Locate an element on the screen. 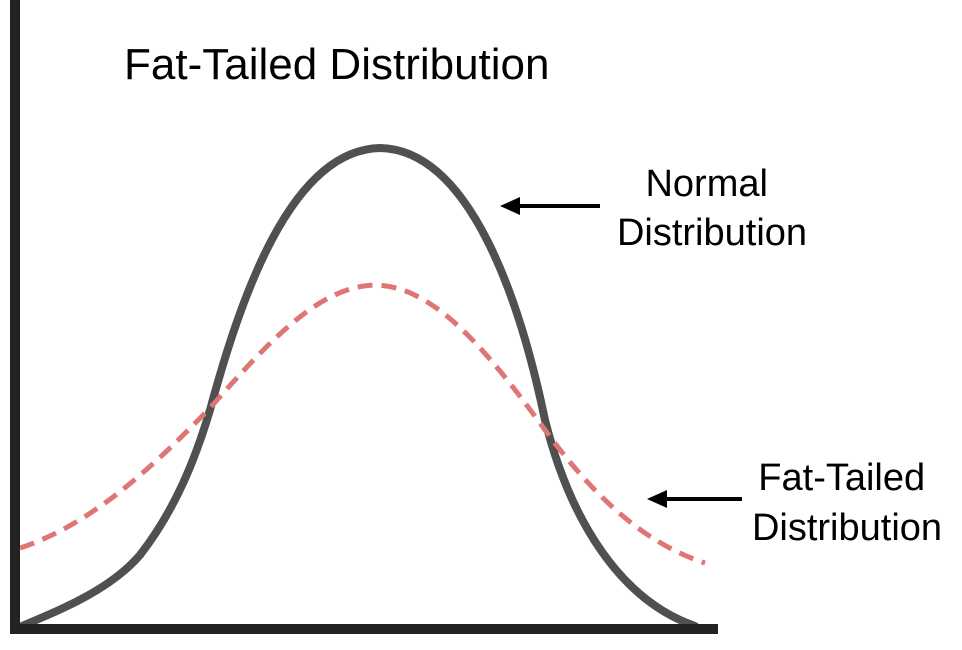  diagram-title: Fat-Tailed Distribution is located at coordinates (337, 64).